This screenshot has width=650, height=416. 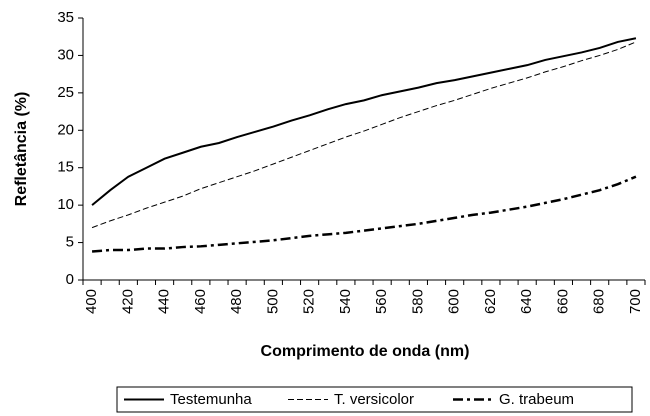 I want to click on y-tick-label: 30, so click(x=65, y=54).